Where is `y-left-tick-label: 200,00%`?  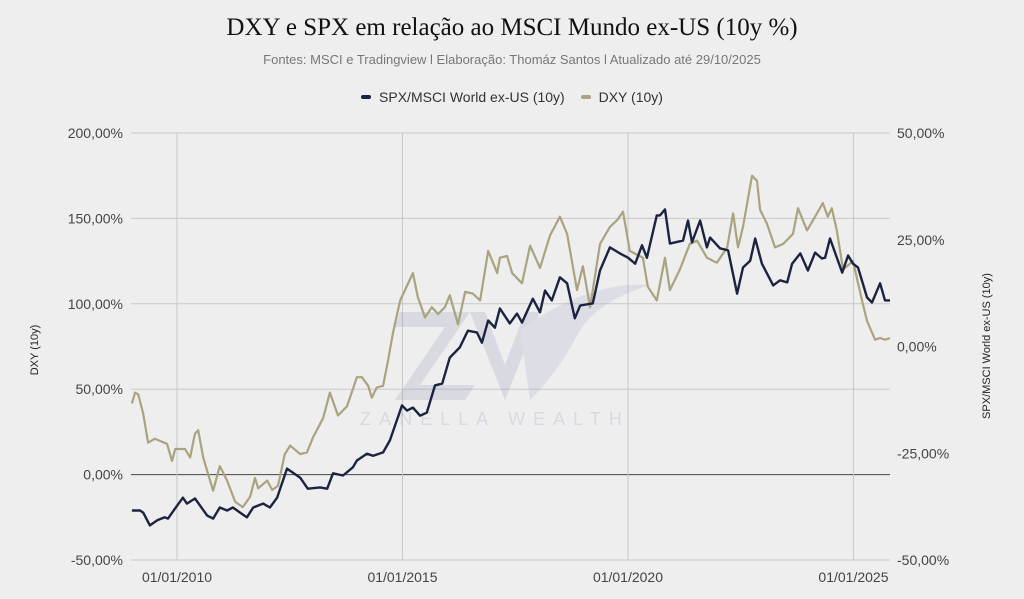 y-left-tick-label: 200,00% is located at coordinates (95, 133).